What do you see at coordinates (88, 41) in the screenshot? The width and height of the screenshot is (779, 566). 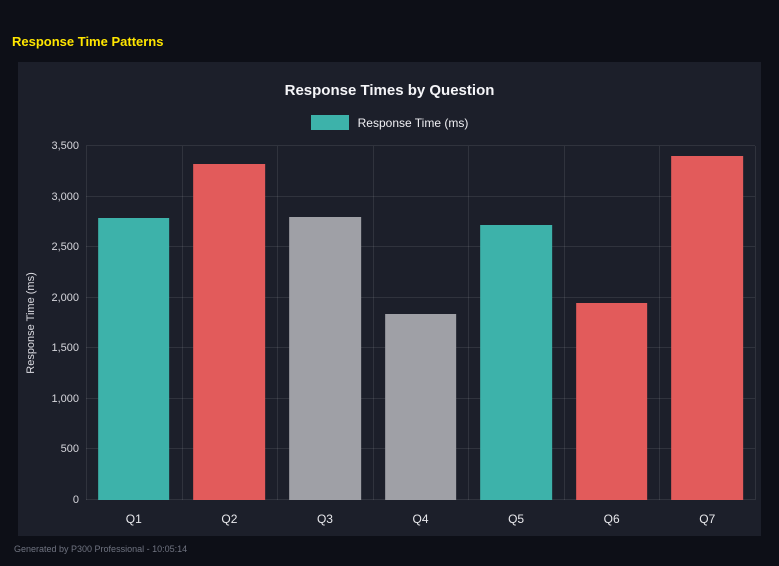 I see `page-title: Response Time Patterns` at bounding box center [88, 41].